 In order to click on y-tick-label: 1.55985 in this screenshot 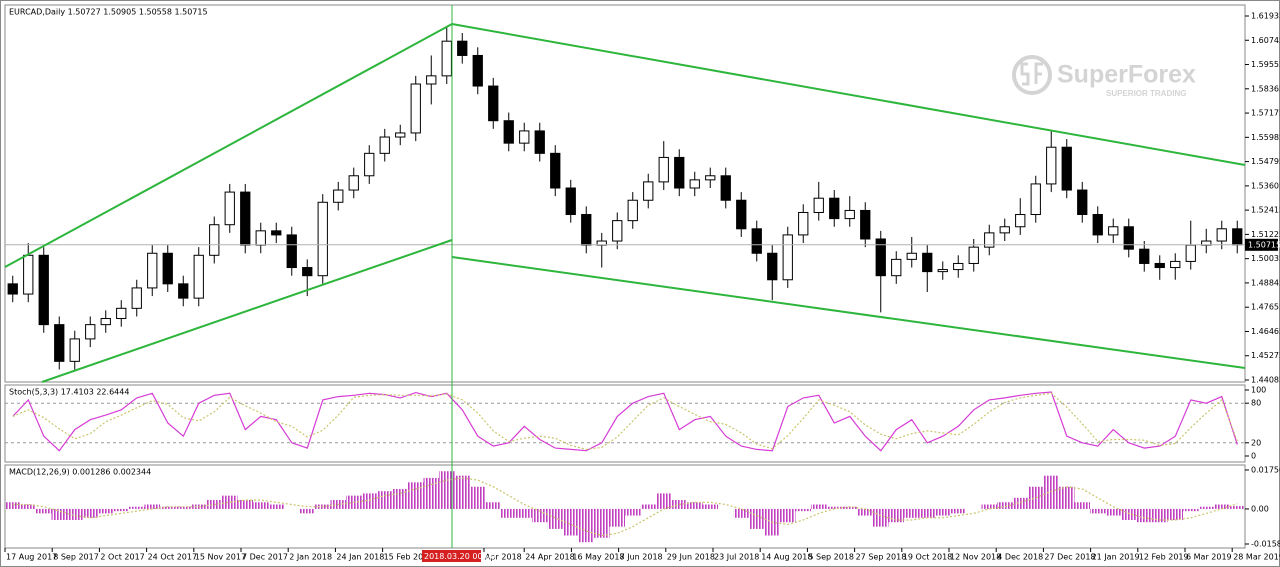, I will do `click(1265, 137)`.